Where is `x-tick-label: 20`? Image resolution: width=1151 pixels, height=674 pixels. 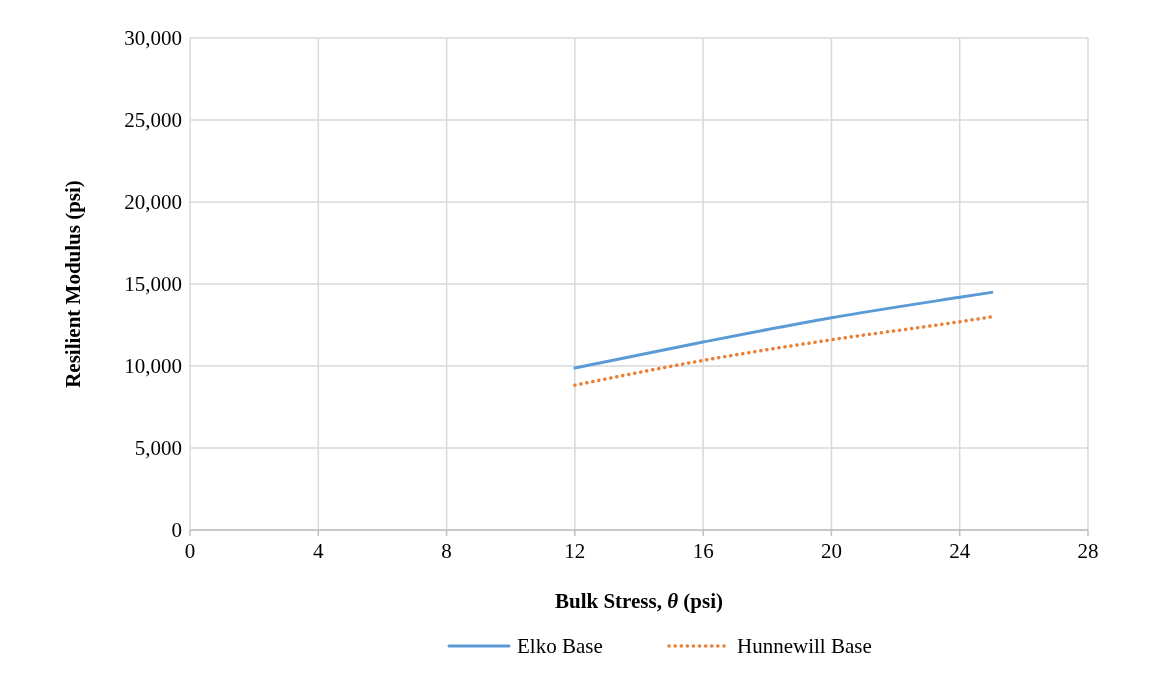 x-tick-label: 20 is located at coordinates (831, 551).